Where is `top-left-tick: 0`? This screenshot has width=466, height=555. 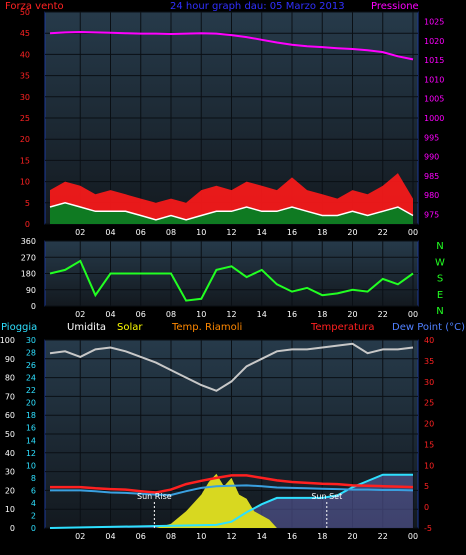 top-left-tick: 0 is located at coordinates (27, 224).